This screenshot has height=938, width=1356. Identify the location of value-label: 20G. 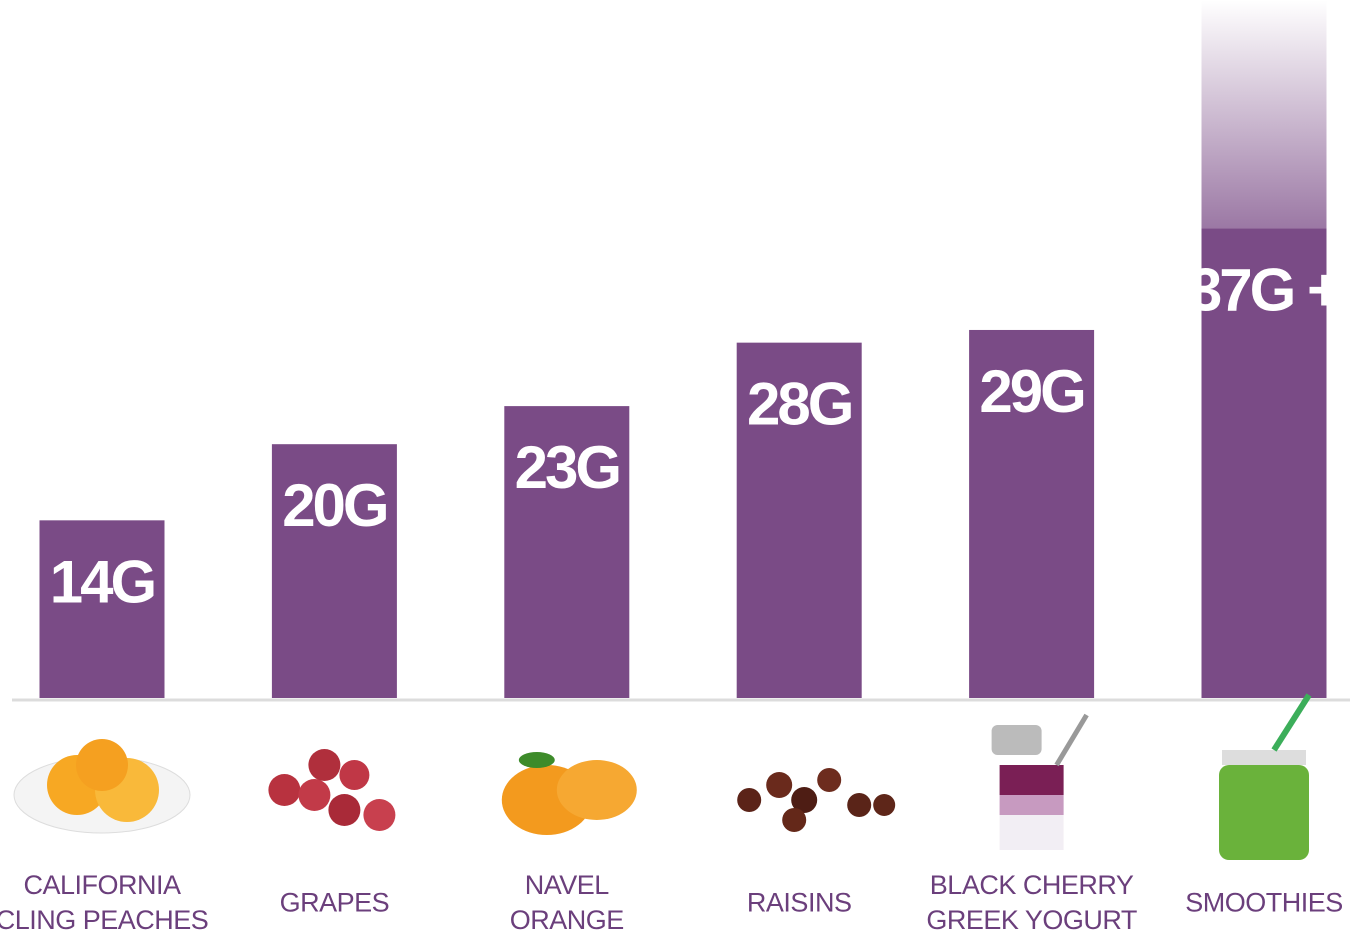
(334, 505).